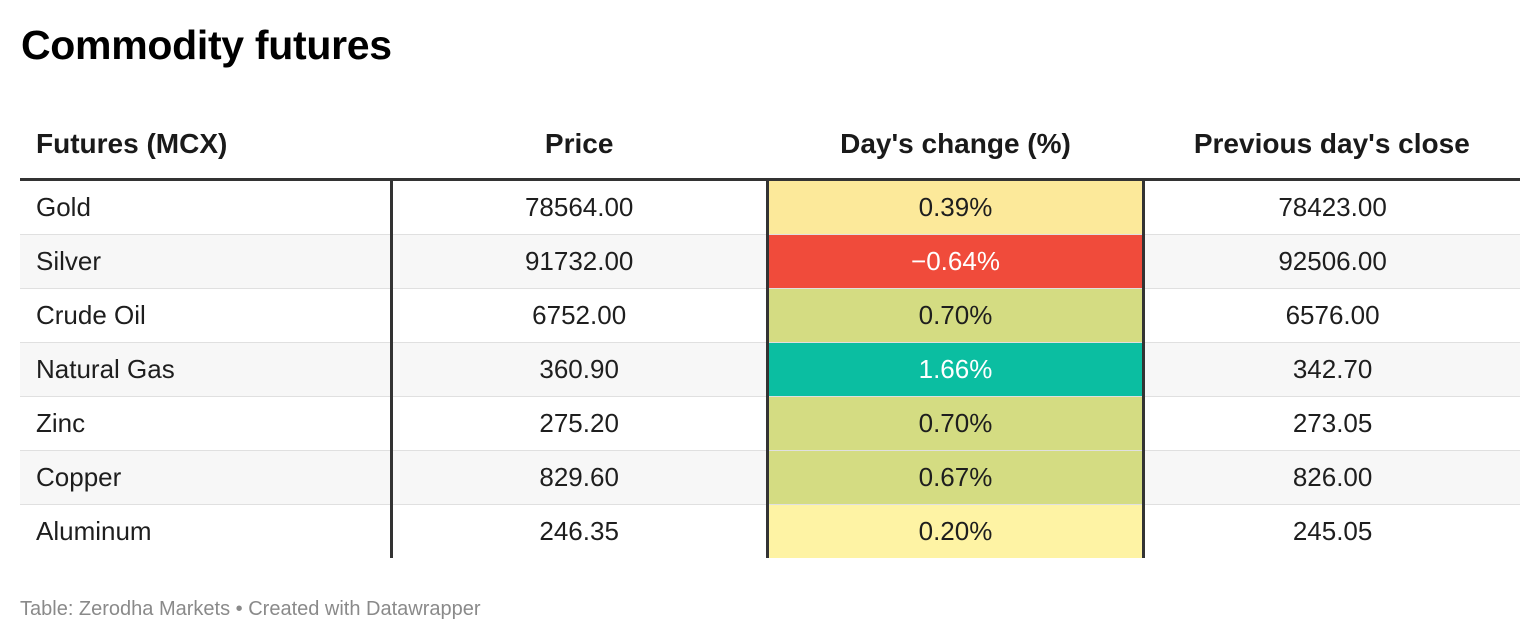 This screenshot has height=644, width=1540. Describe the element at coordinates (206, 423) in the screenshot. I see `cell-name: Zinc` at that location.